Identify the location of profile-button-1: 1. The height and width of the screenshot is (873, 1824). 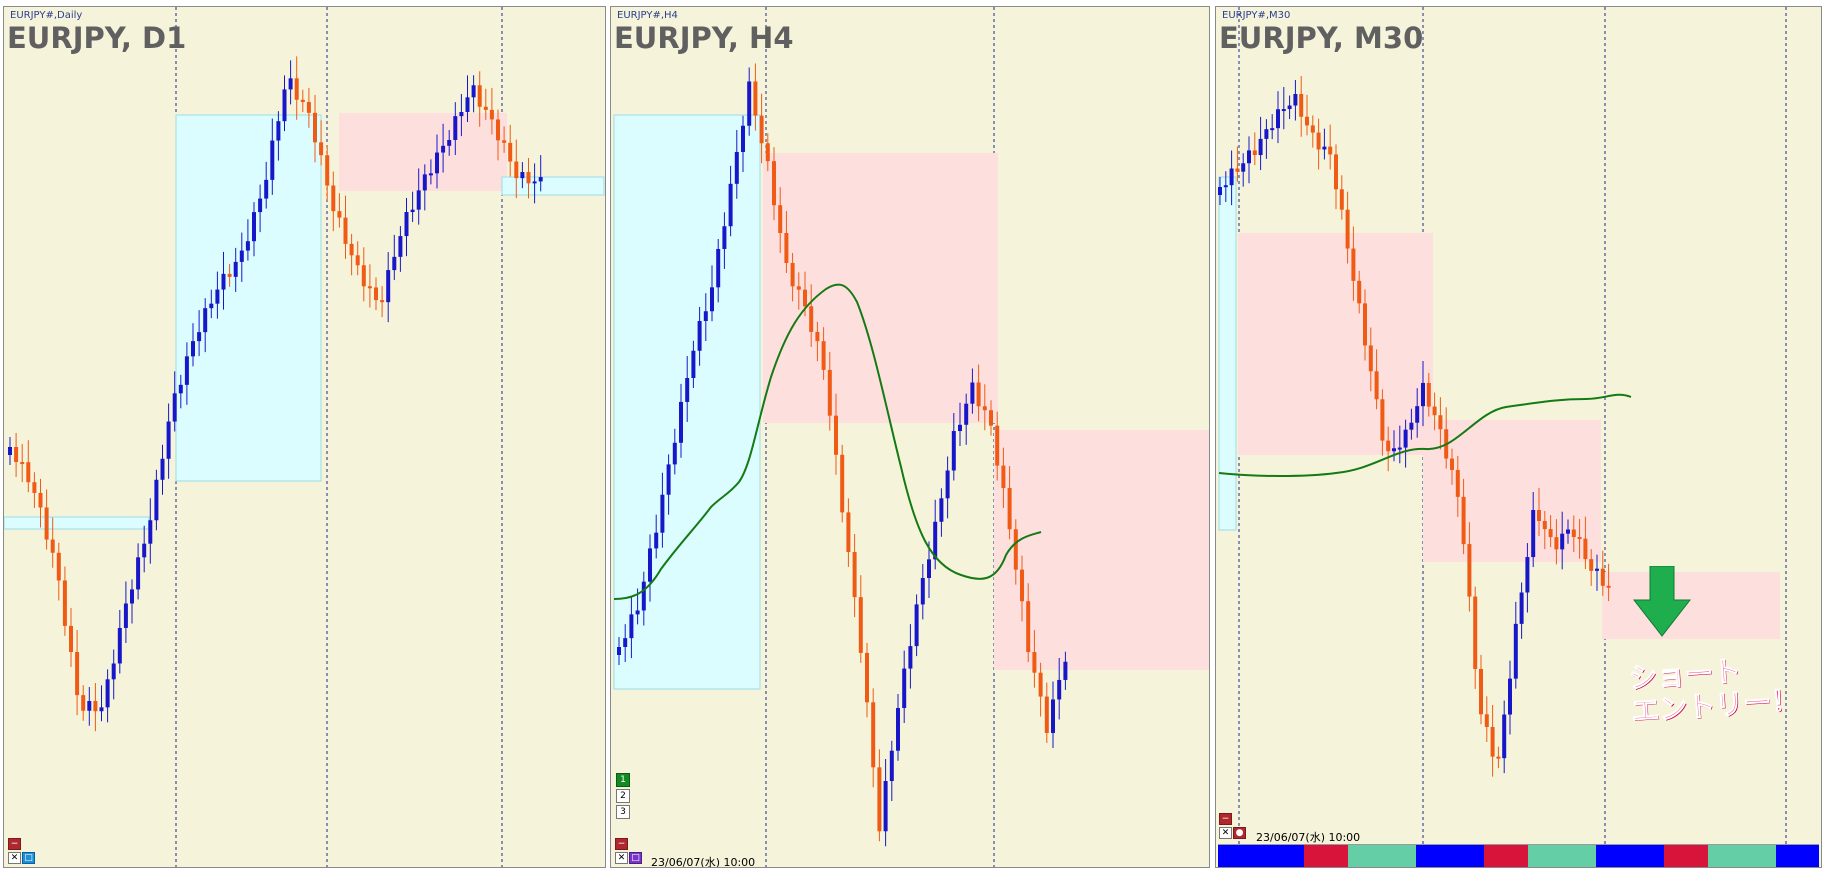
(623, 780).